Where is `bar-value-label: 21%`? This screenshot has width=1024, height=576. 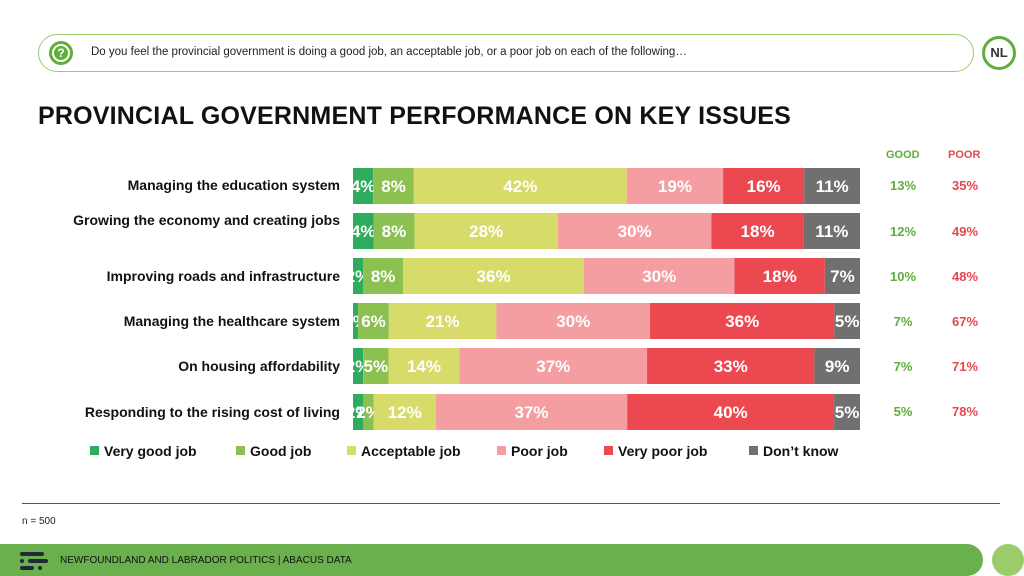
bar-value-label: 21% is located at coordinates (443, 321).